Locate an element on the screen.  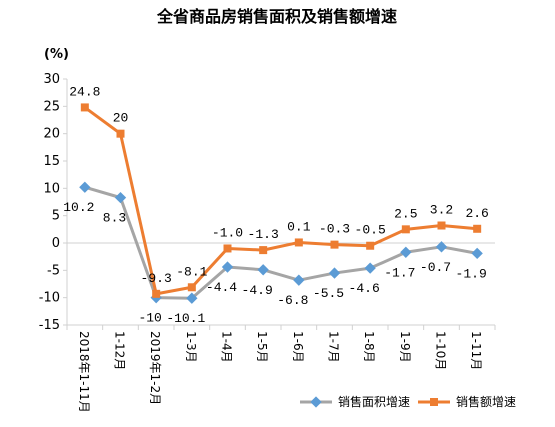
x-tick-label: 2018年1-11月 is located at coordinates (84, 372).